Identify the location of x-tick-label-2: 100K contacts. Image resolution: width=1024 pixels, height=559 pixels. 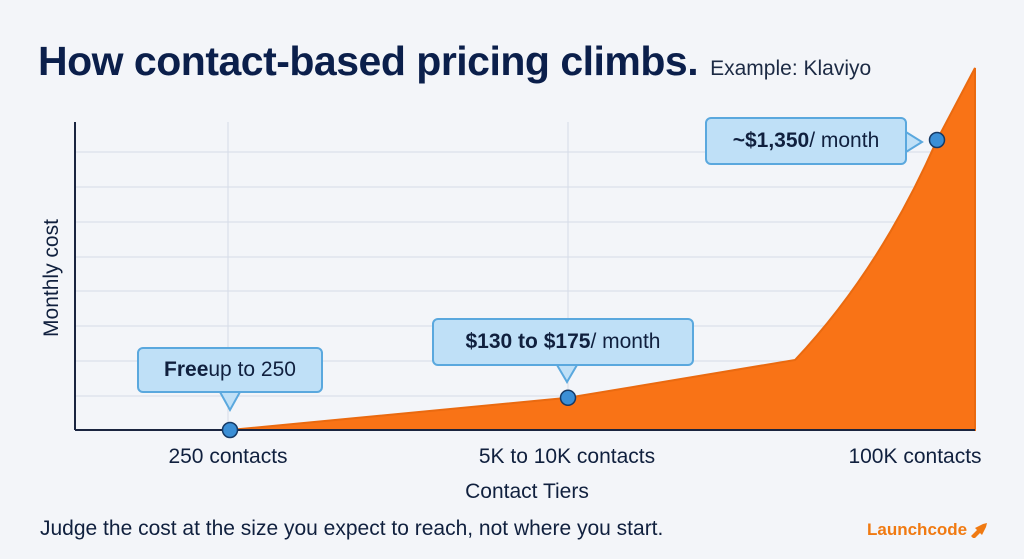
(914, 456).